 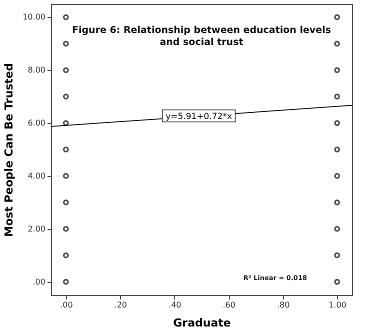 I want to click on text: Figure 6: Relationship between education levels and social trust, so click(x=202, y=36).